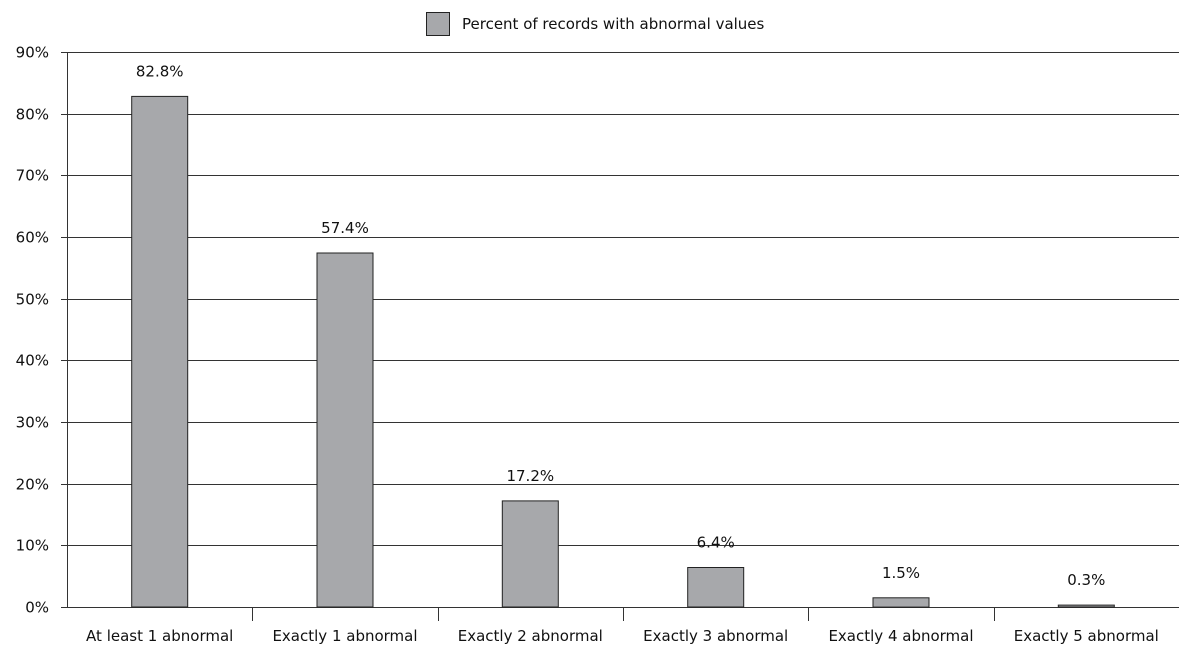  Describe the element at coordinates (438, 24) in the screenshot. I see `legend-swatch` at that location.